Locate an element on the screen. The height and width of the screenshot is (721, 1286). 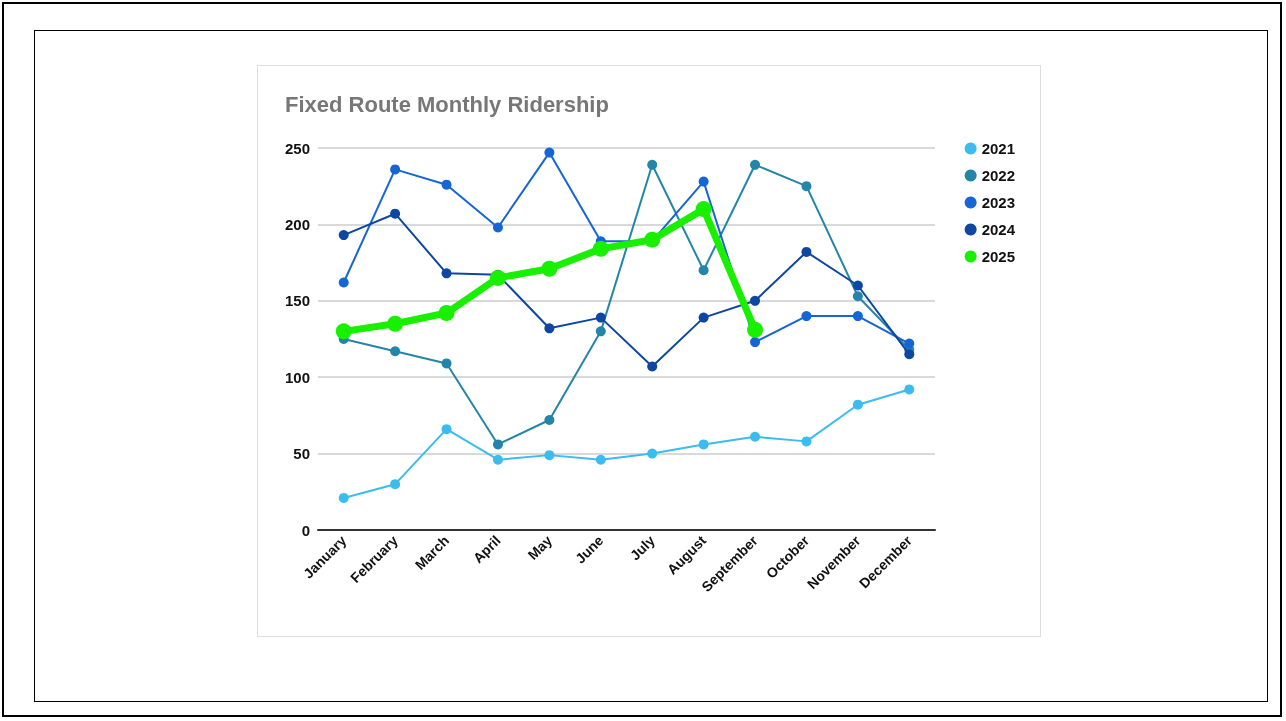
chart-title: Fixed Route Monthly Ridership is located at coordinates (447, 104).